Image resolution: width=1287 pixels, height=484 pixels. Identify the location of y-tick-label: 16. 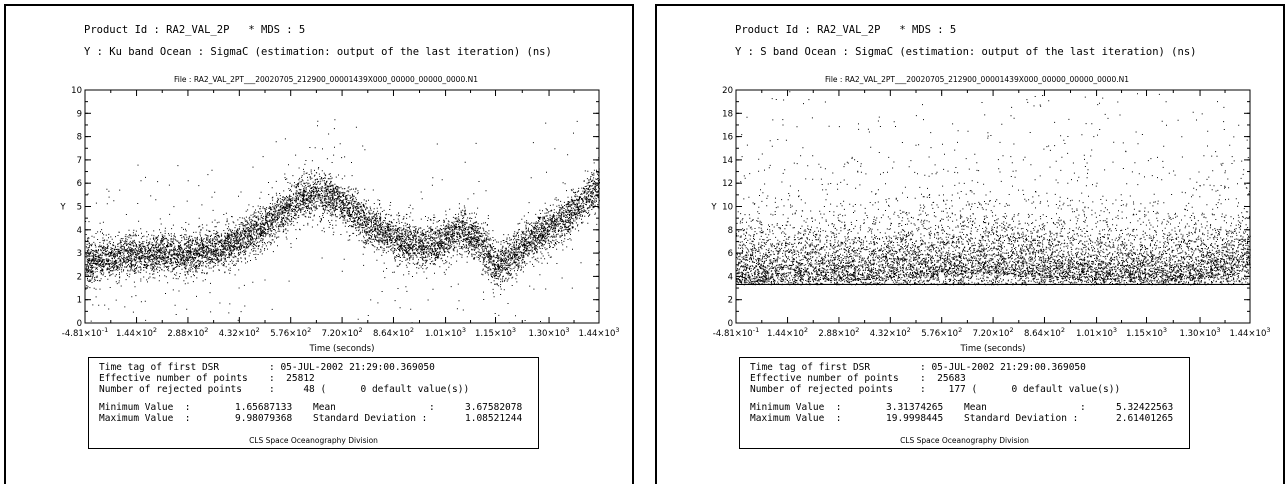
(727, 138).